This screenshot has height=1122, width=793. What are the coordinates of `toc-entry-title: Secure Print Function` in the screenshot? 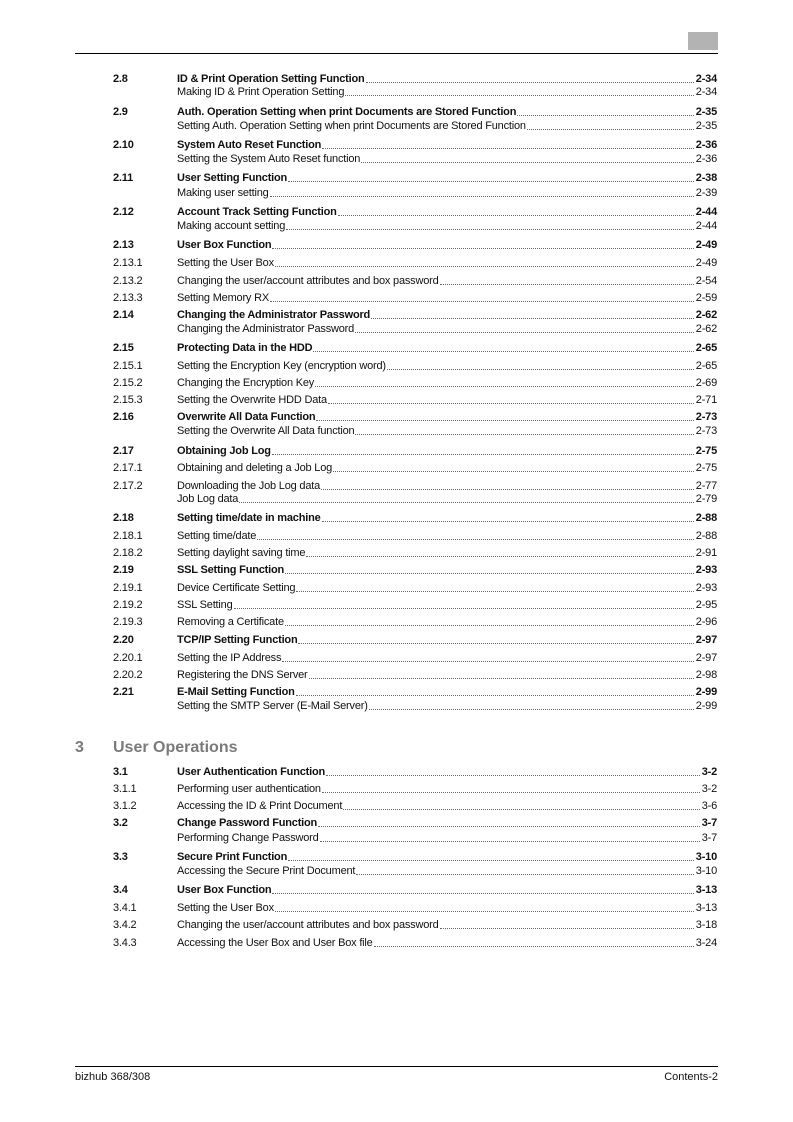 It's located at (232, 857).